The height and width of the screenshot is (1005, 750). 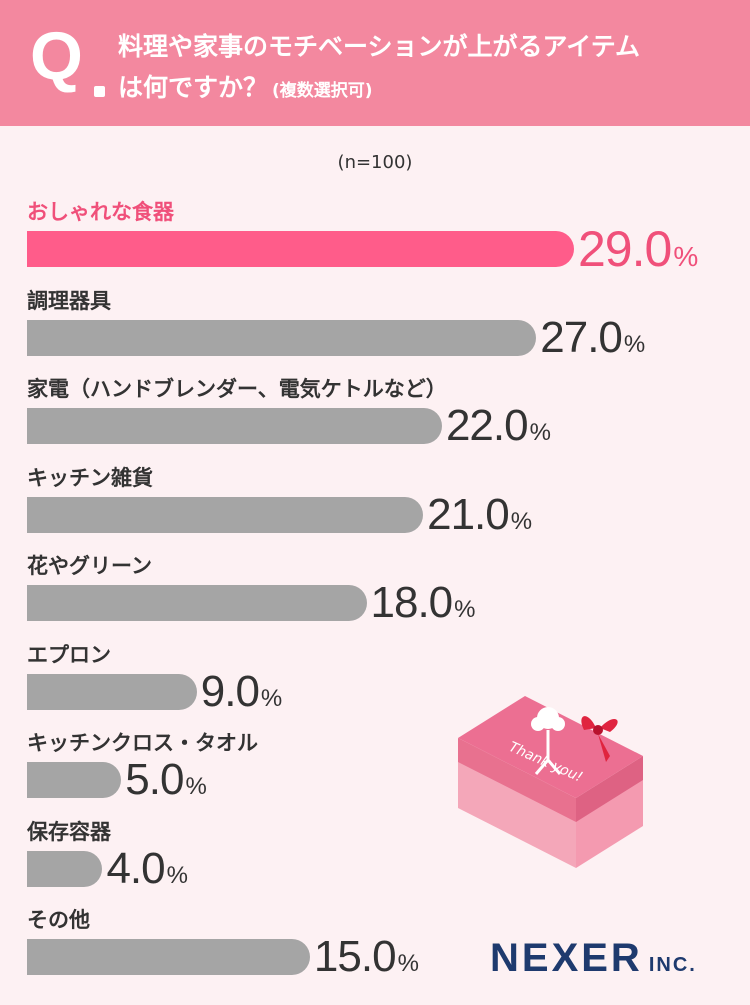 I want to click on carnation-icon, so click(x=548, y=741).